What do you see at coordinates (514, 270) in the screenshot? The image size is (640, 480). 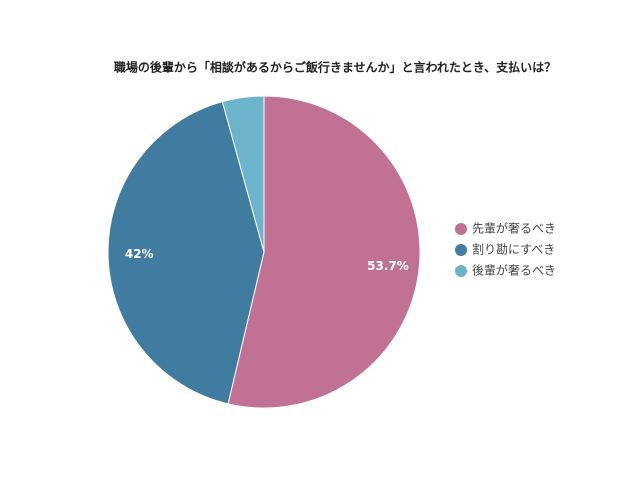 I see `legend-label: 後輩が奢るべき` at bounding box center [514, 270].